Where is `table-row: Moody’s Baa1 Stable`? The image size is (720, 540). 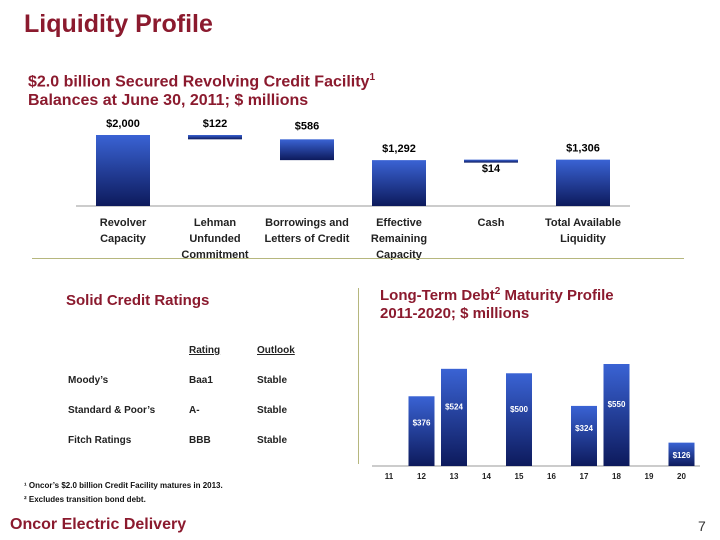 table-row: Moody’s Baa1 Stable is located at coordinates (198, 390).